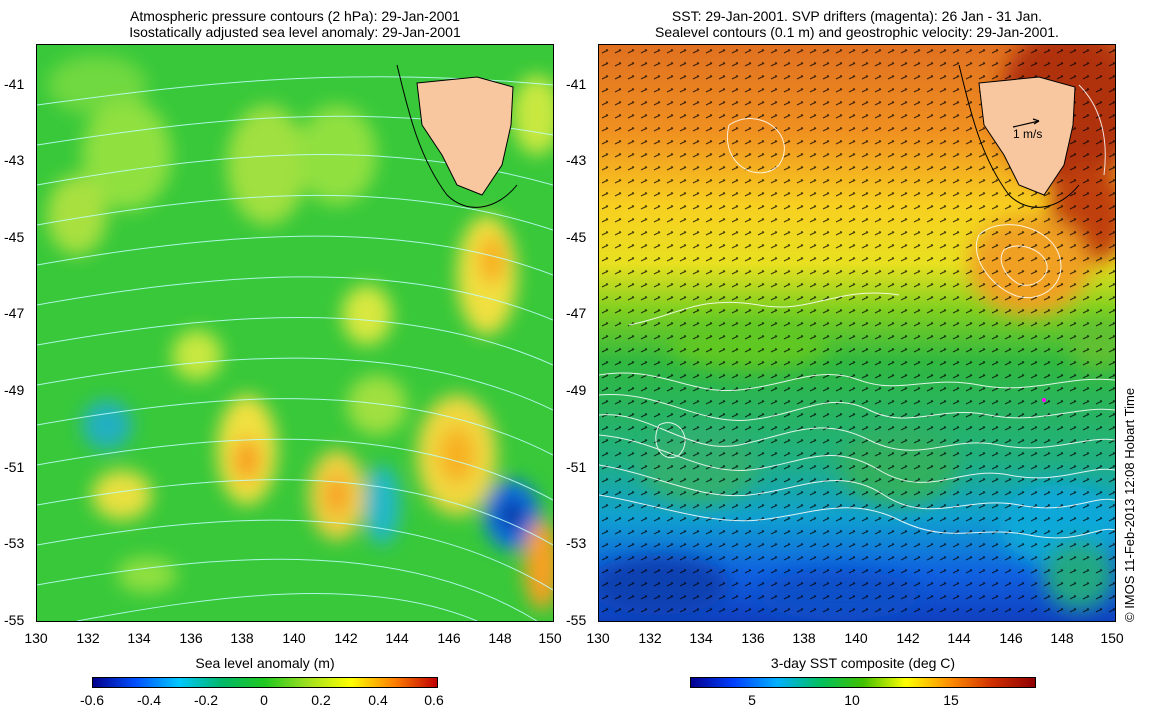  What do you see at coordinates (1026, 123) in the screenshot?
I see `velocity-scale-arrow` at bounding box center [1026, 123].